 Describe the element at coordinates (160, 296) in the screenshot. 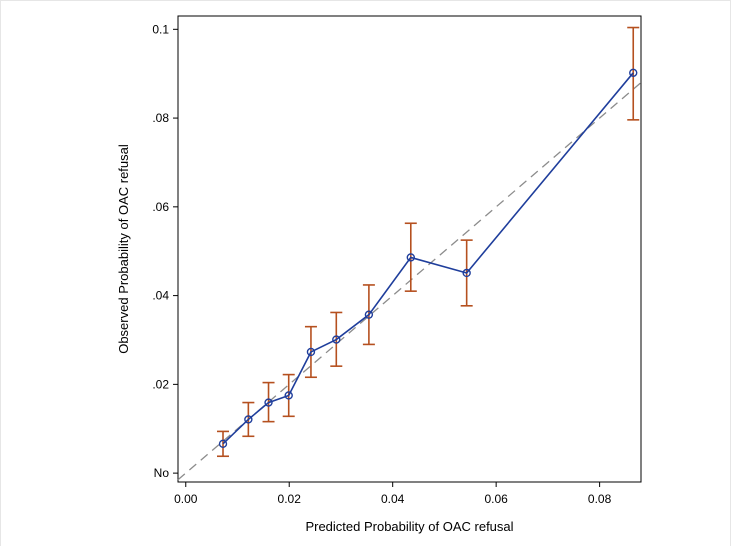

I see `y-tick-label: .04` at that location.